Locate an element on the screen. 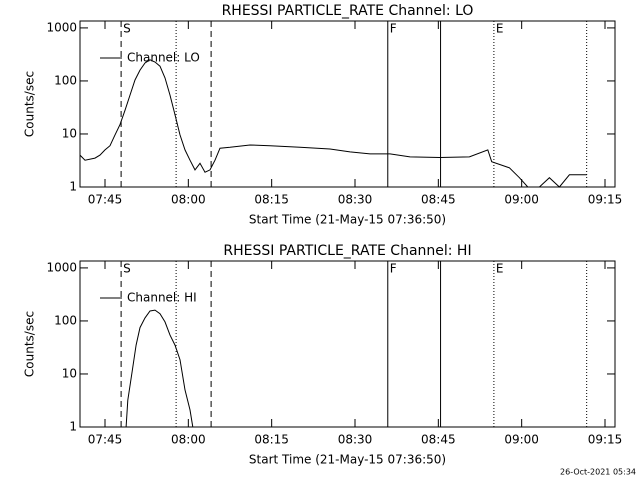  chart-title: RHESSI PARTICLE_RATE Channel: LO is located at coordinates (348, 11).